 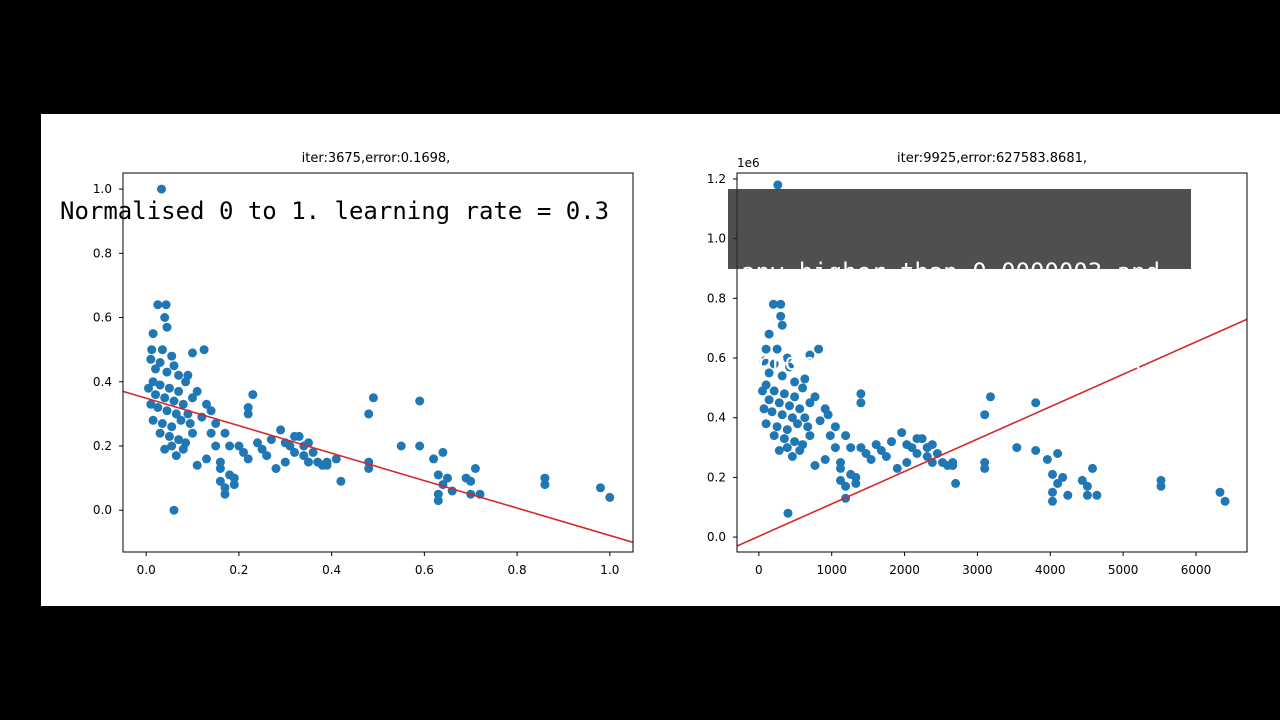 I want to click on x-tick-label: 0.4, so click(x=331, y=570).